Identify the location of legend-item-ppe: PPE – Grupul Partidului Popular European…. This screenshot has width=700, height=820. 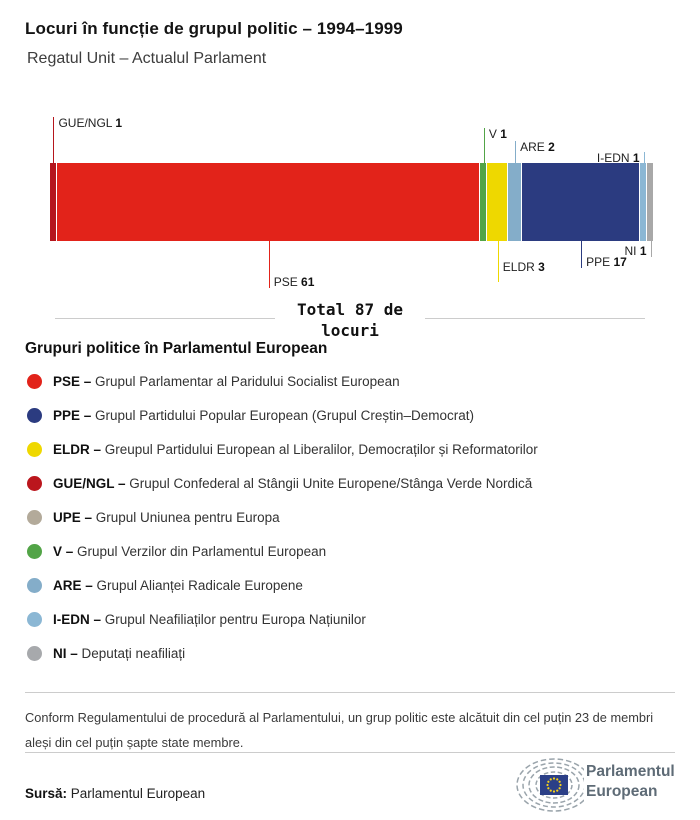
(352, 415).